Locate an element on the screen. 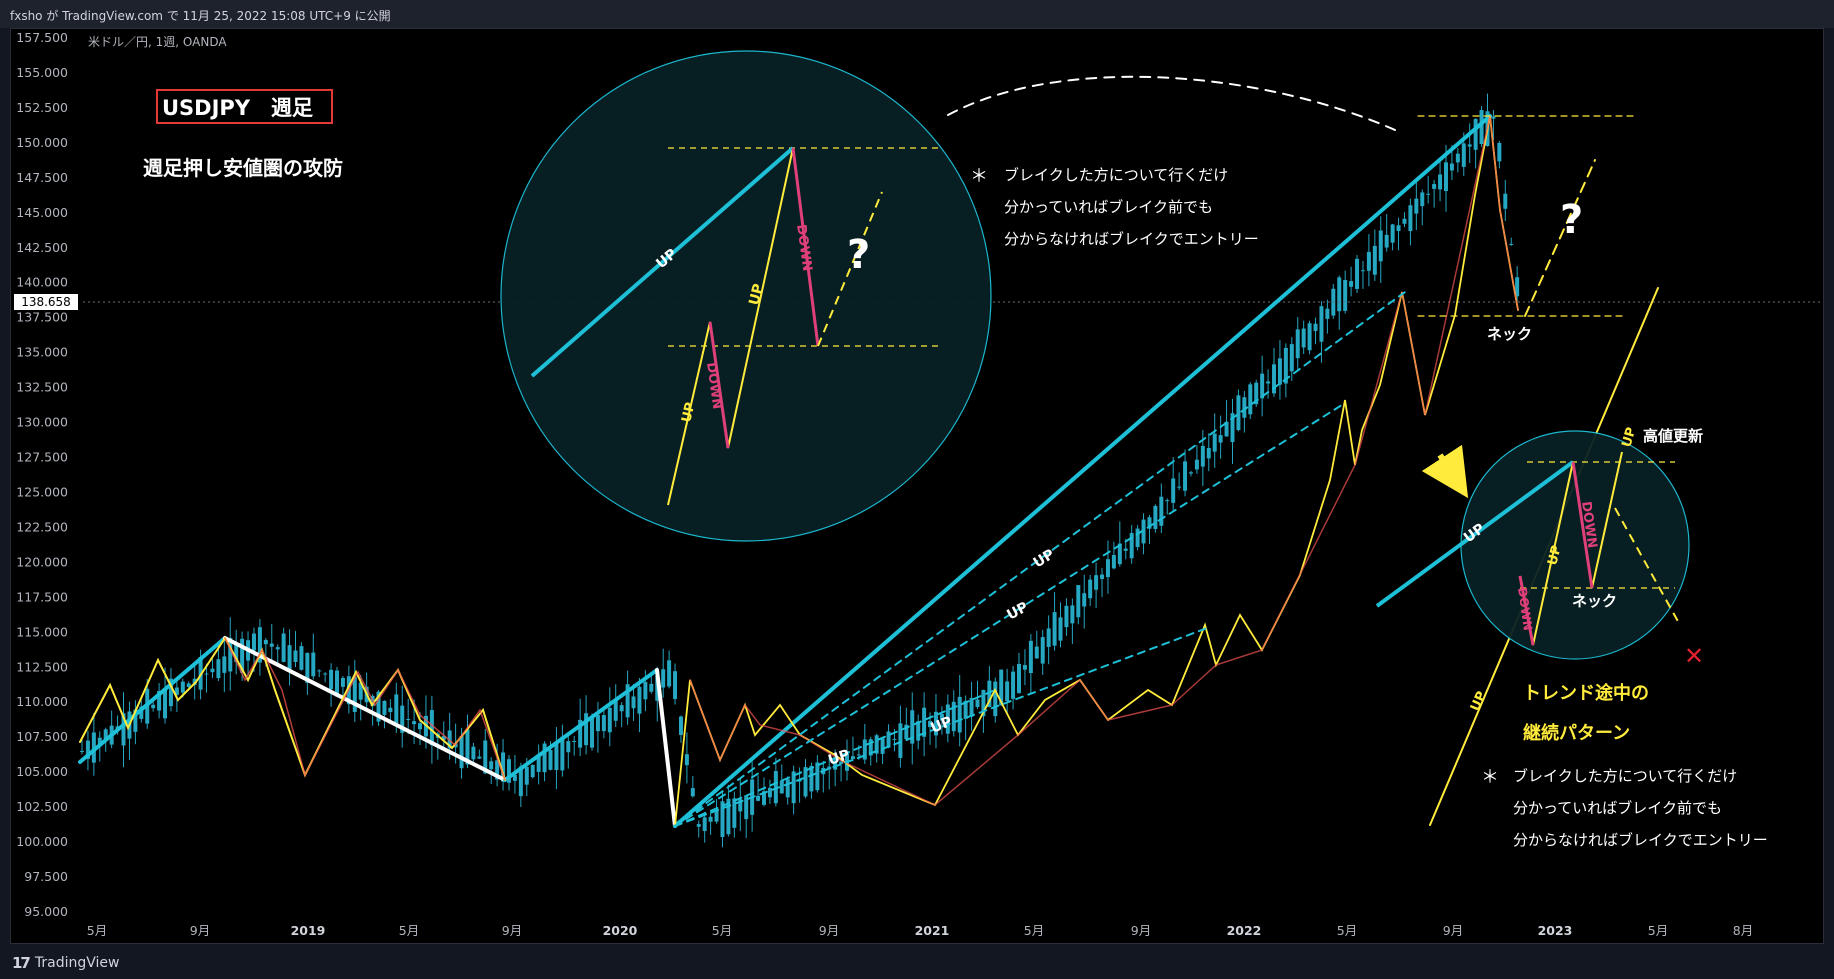 Image resolution: width=1834 pixels, height=979 pixels. projected-up-dashed is located at coordinates (1560, 238).